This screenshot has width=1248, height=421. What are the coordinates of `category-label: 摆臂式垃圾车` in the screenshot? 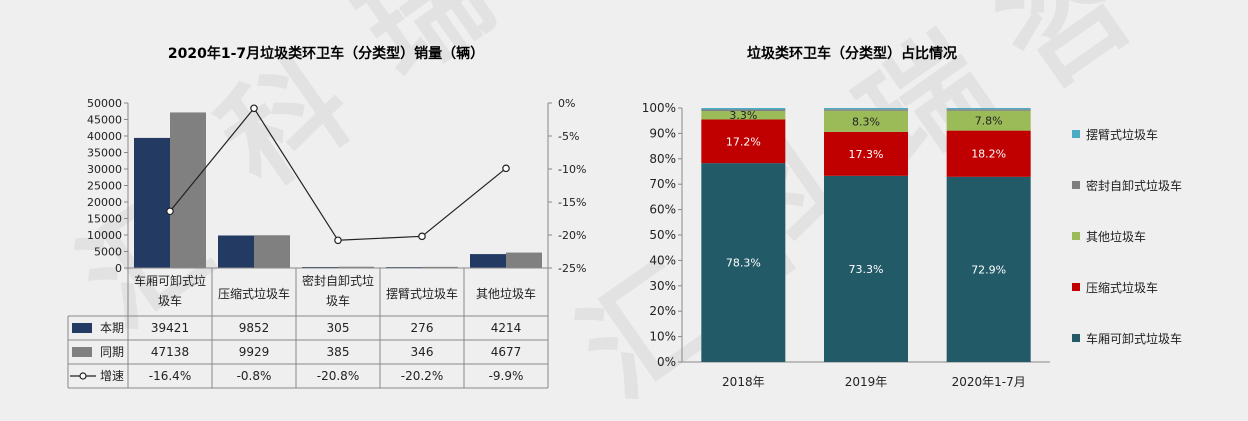 It's located at (422, 293).